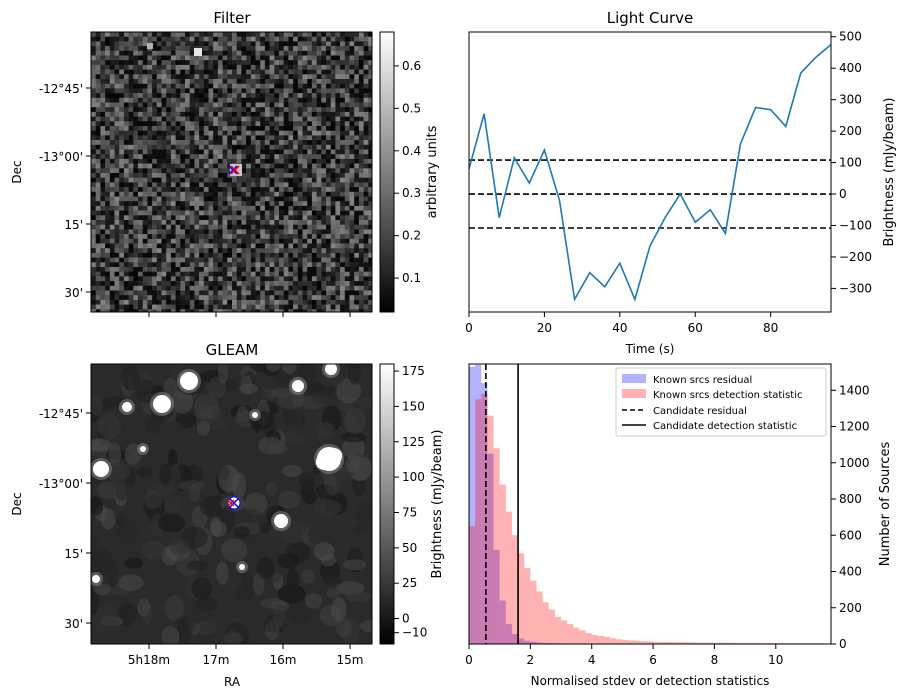  I want to click on filter-title: Filter, so click(232, 18).